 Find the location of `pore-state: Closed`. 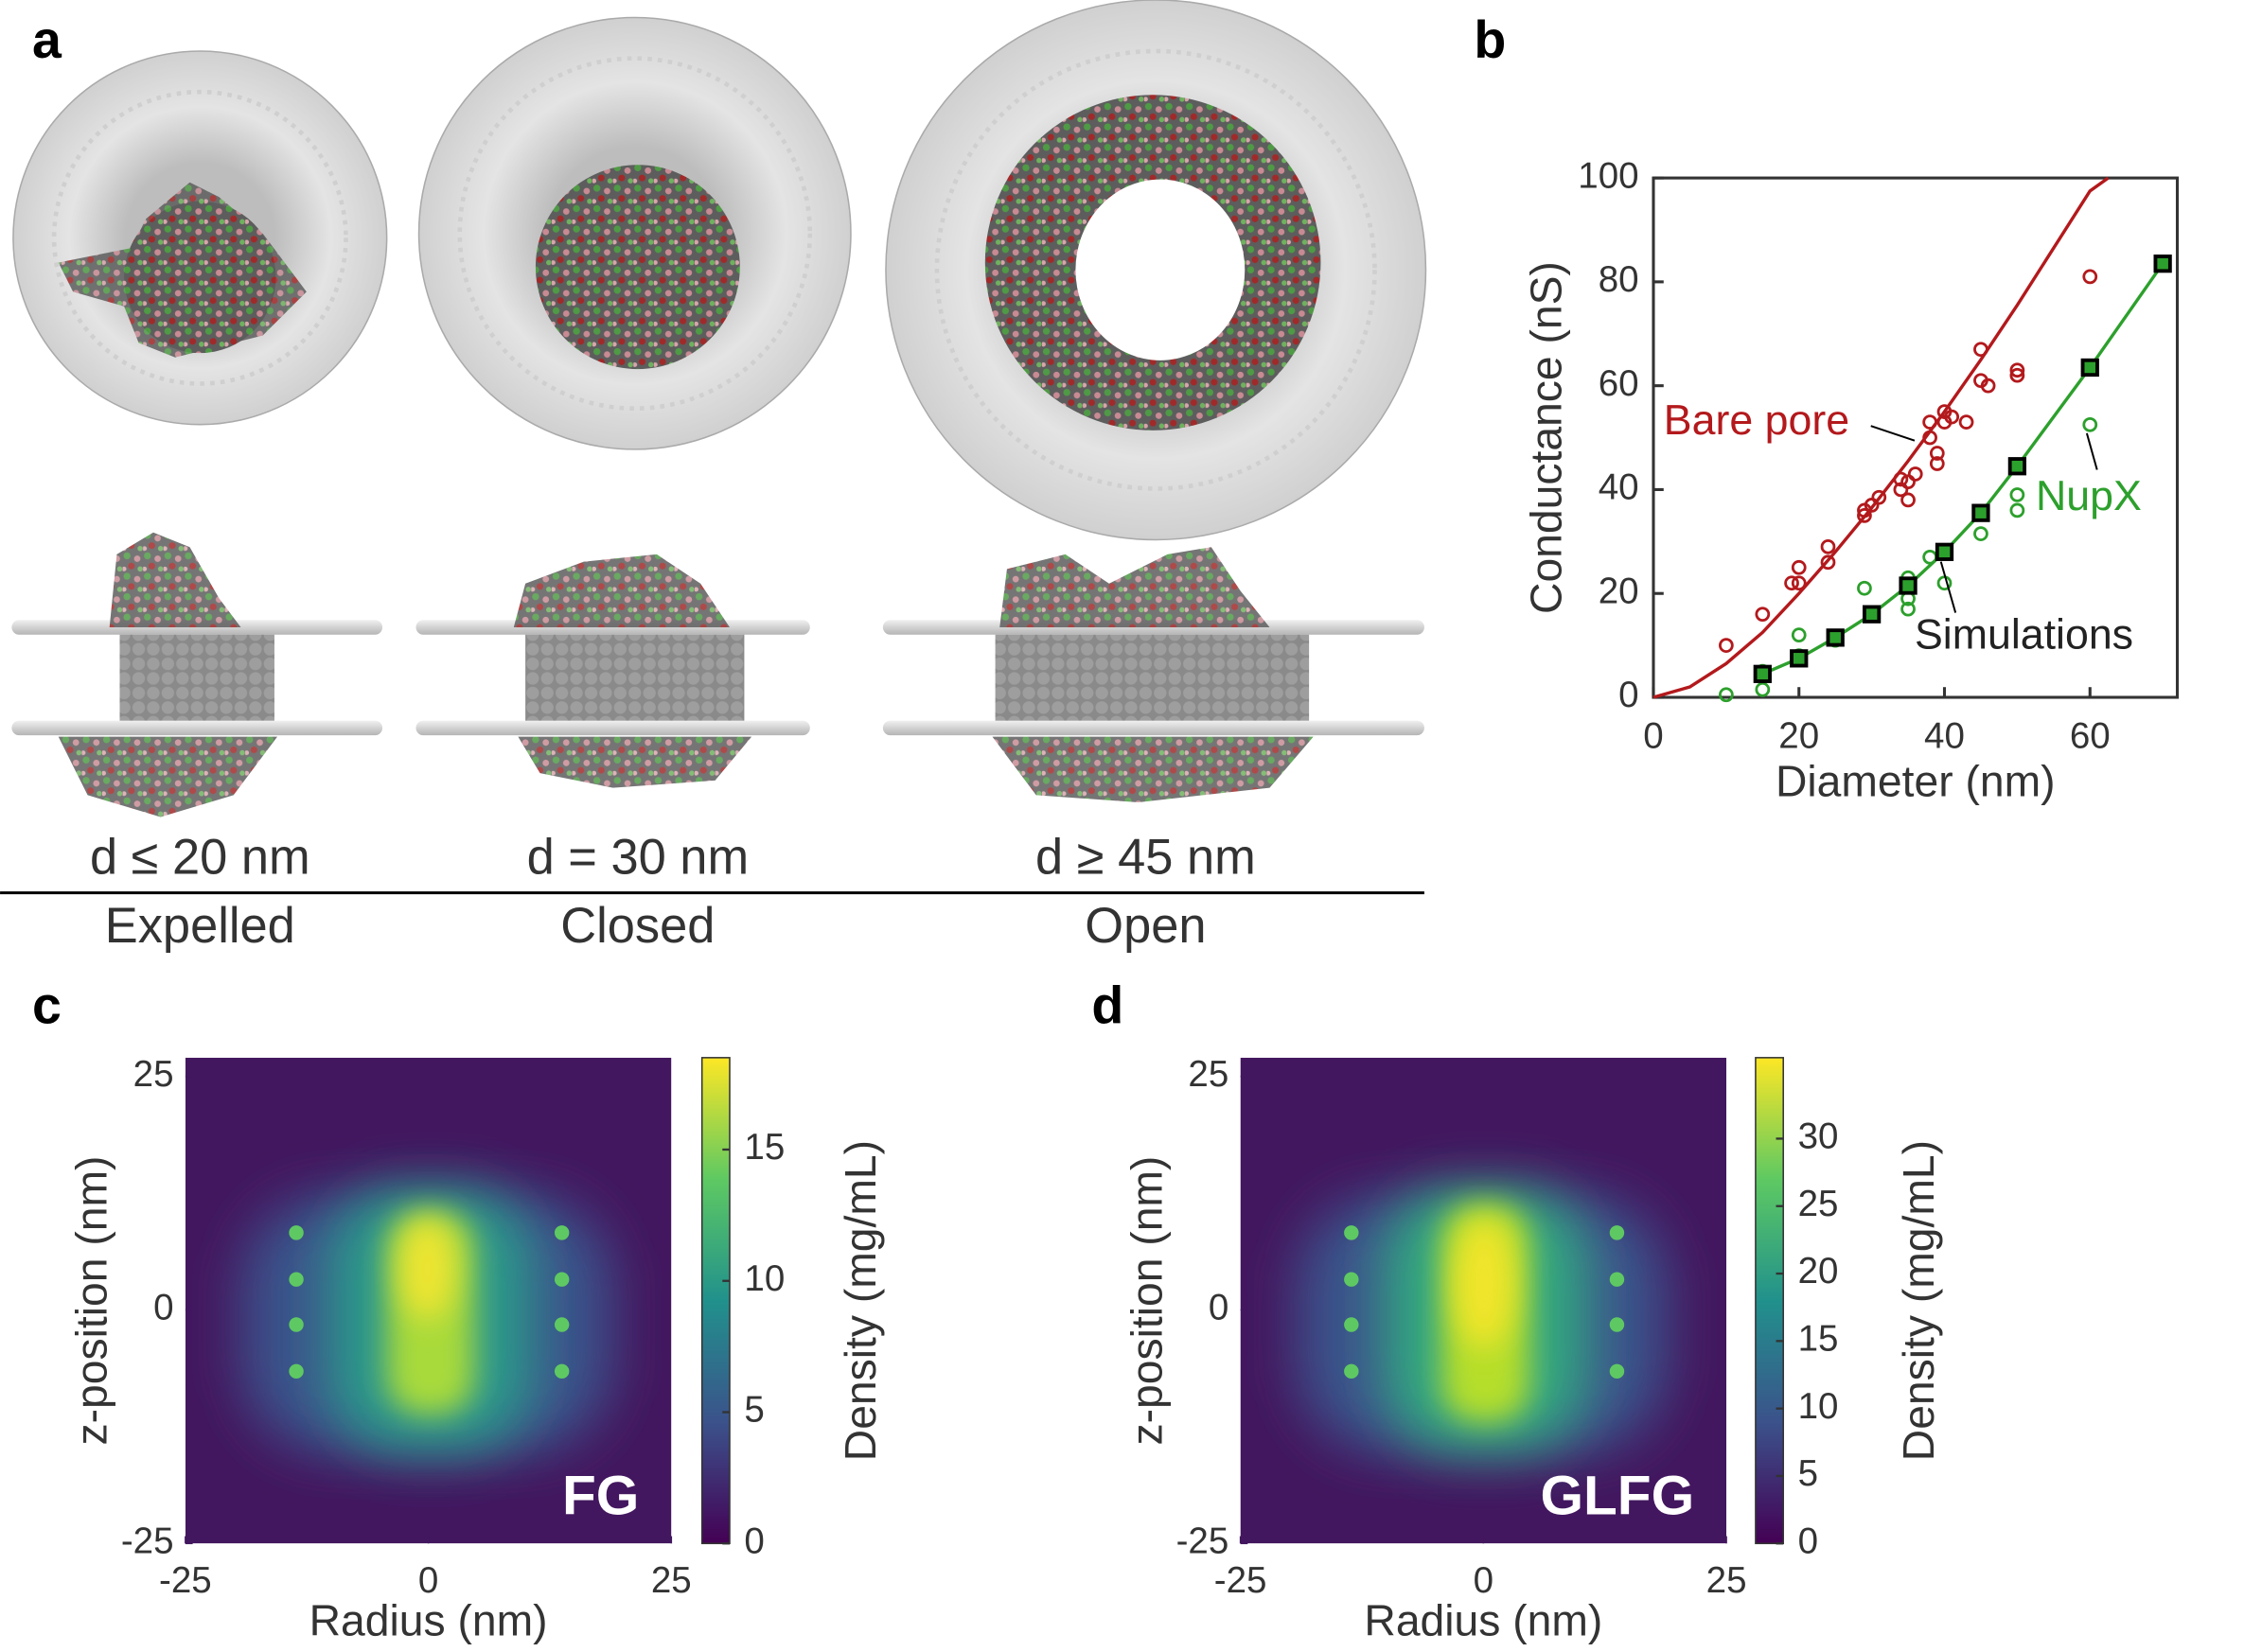

pore-state: Closed is located at coordinates (637, 926).